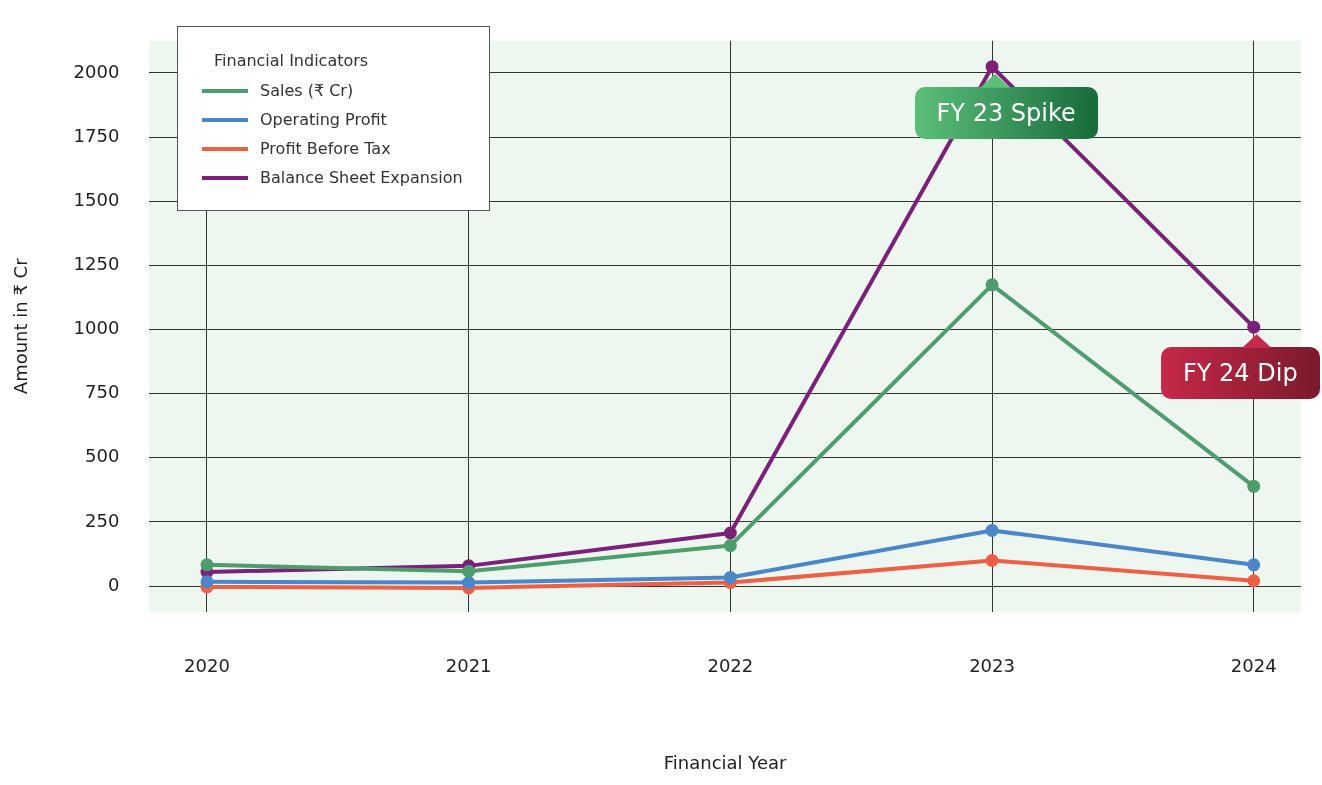 The image size is (1322, 785). I want to click on x-tick-label: 2023, so click(992, 666).